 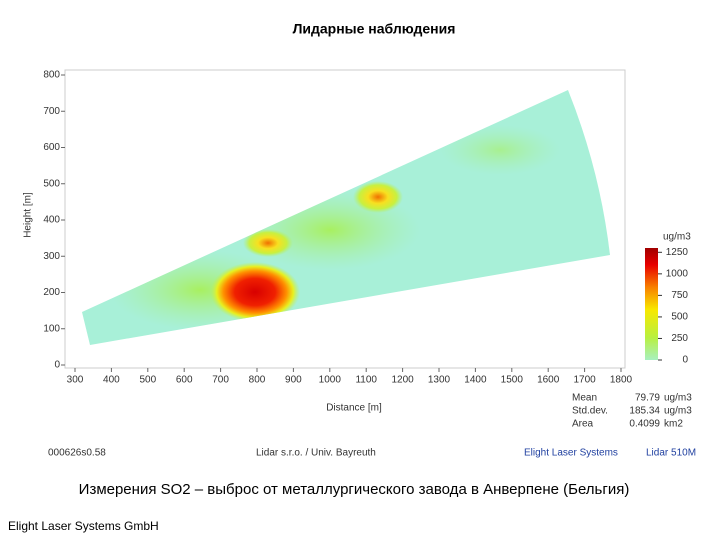 I want to click on y-tick-label: 200, so click(x=51, y=292).